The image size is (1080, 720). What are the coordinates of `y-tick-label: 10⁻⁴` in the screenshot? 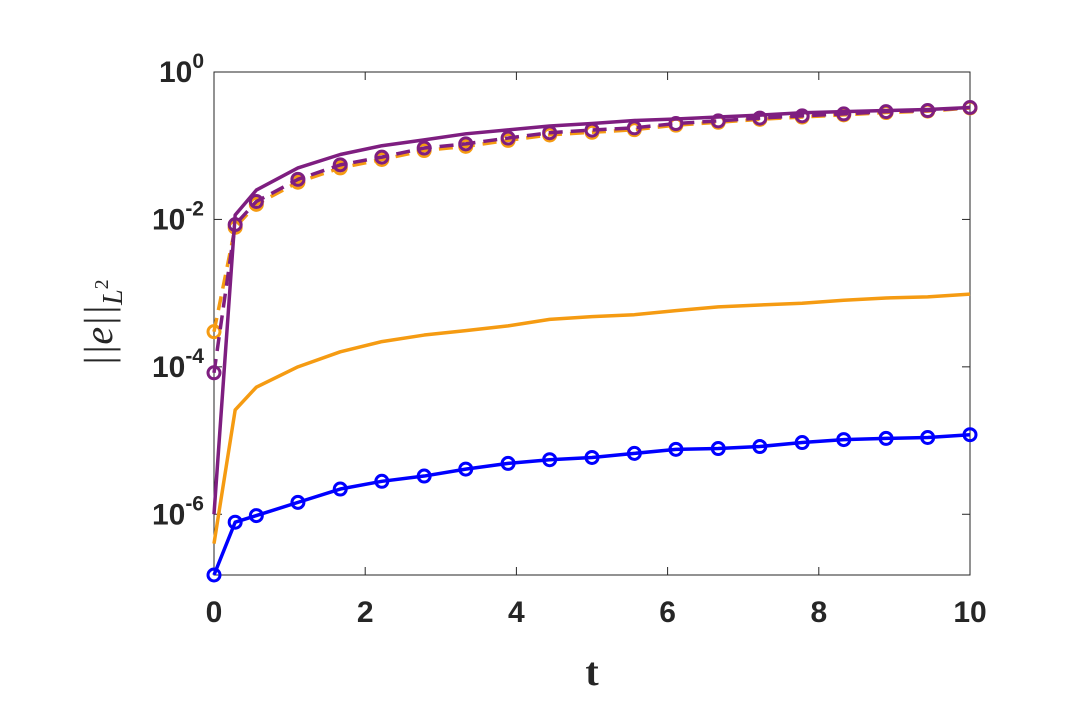 It's located at (178, 364).